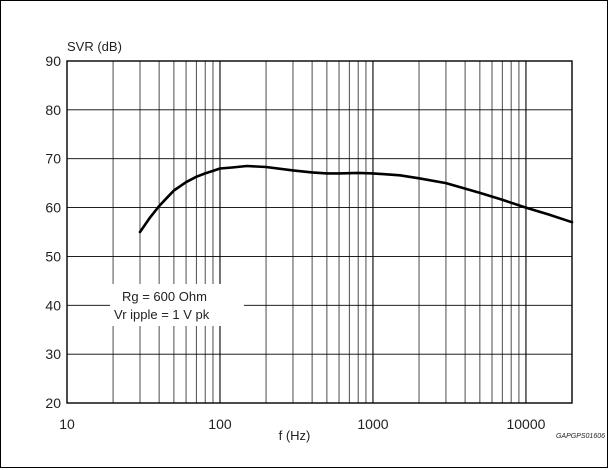 The height and width of the screenshot is (470, 610). What do you see at coordinates (372, 424) in the screenshot?
I see `x-tick-label: 1000` at bounding box center [372, 424].